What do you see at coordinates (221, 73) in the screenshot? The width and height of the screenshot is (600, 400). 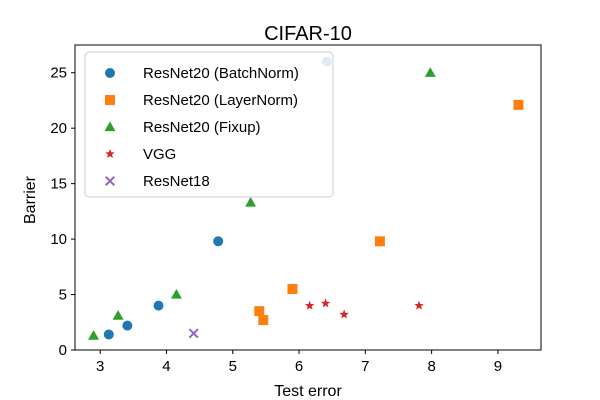 I see `legend-label: ResNet20 (BatchNorm)` at bounding box center [221, 73].